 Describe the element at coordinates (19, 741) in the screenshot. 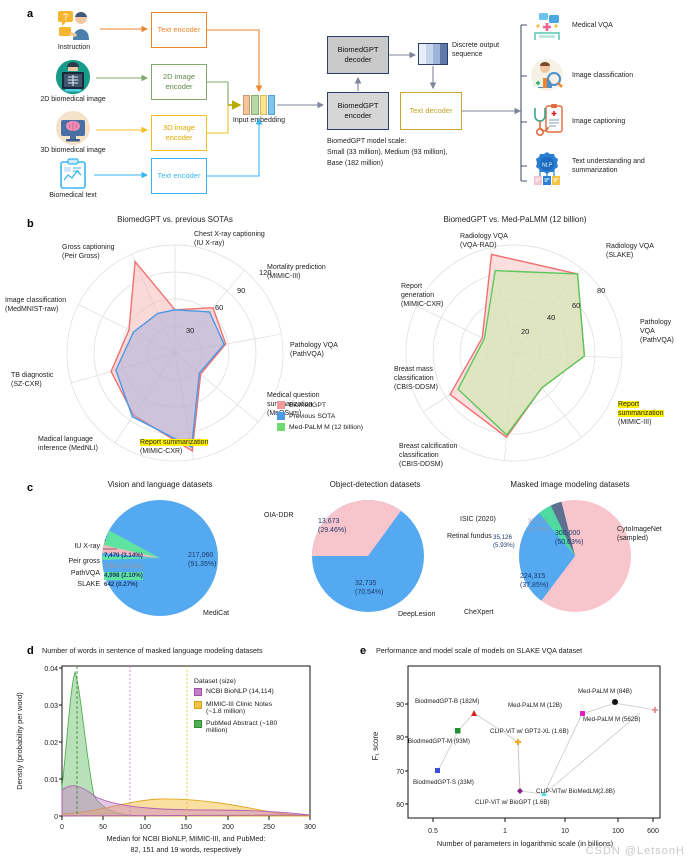

I see `panel-d-ylabel: Density (probability per word)` at that location.